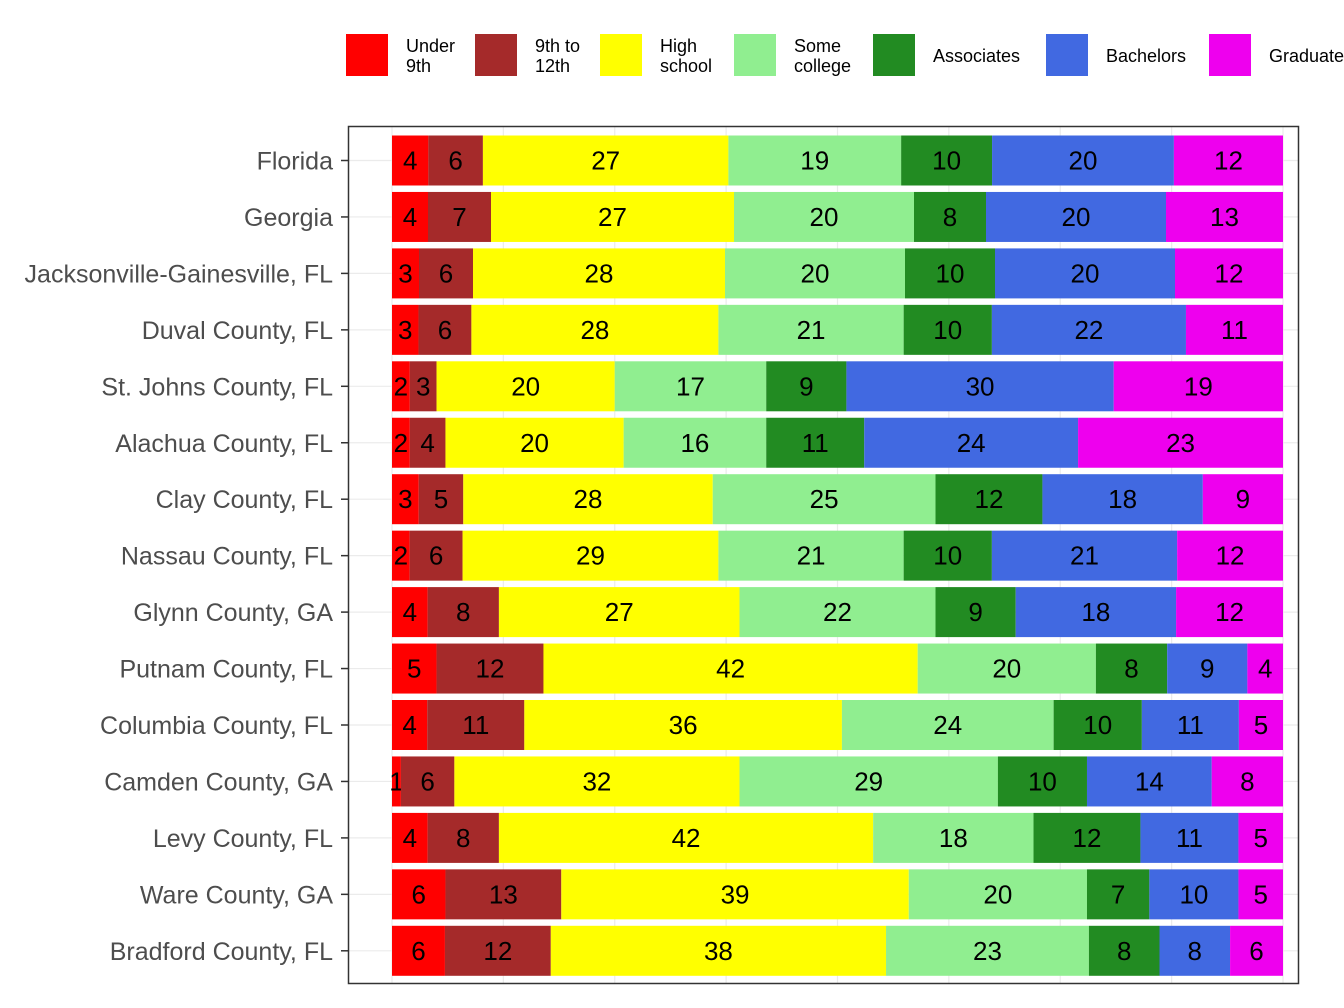  What do you see at coordinates (237, 331) in the screenshot?
I see `y-tick-label: Duval County, FL` at bounding box center [237, 331].